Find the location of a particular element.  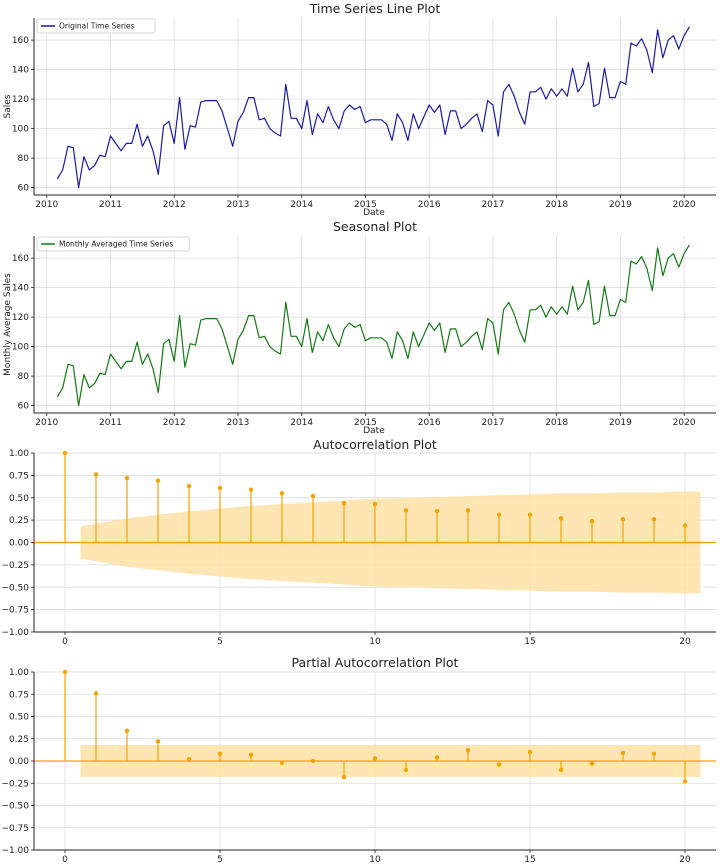

x-tick-label: 5 is located at coordinates (220, 642).